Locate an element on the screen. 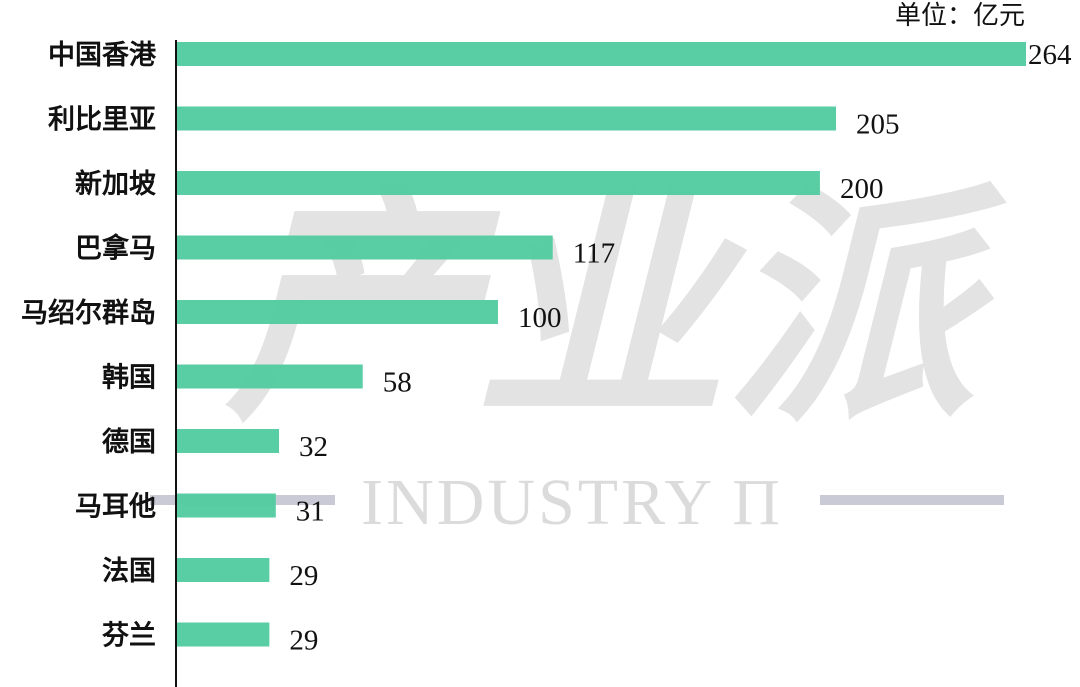 Image resolution: width=1080 pixels, height=687 pixels. category-label-4: 马绍尔群岛 is located at coordinates (88, 313).